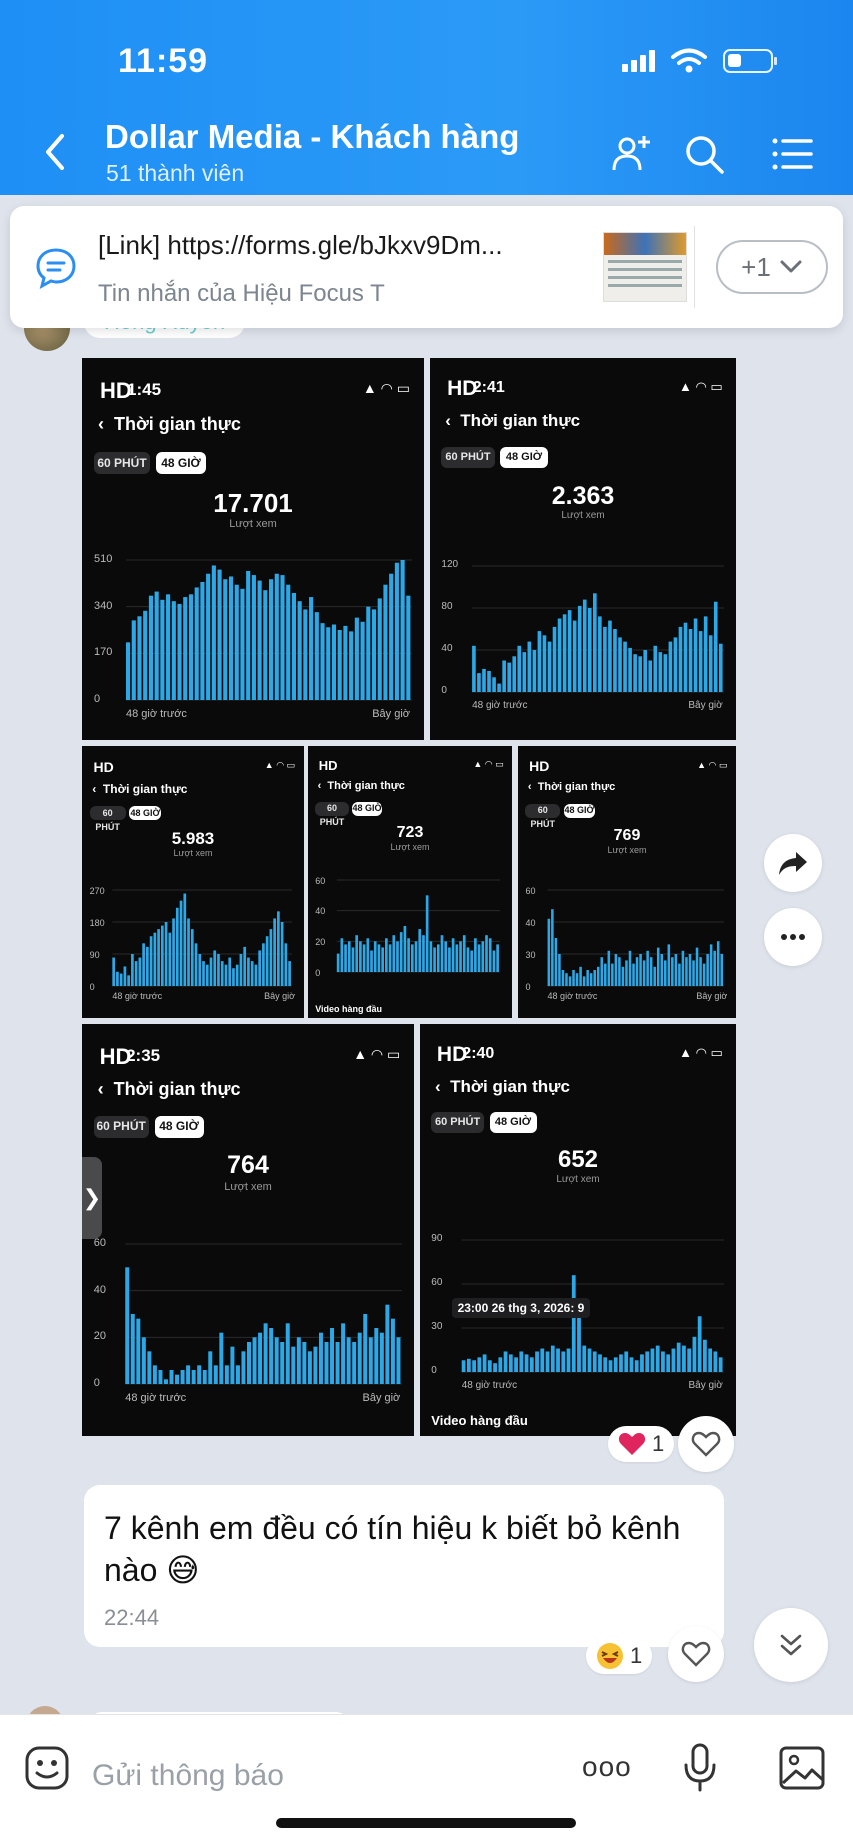 The height and width of the screenshot is (1844, 853). Describe the element at coordinates (792, 154) in the screenshot. I see `menu-list-icon` at that location.